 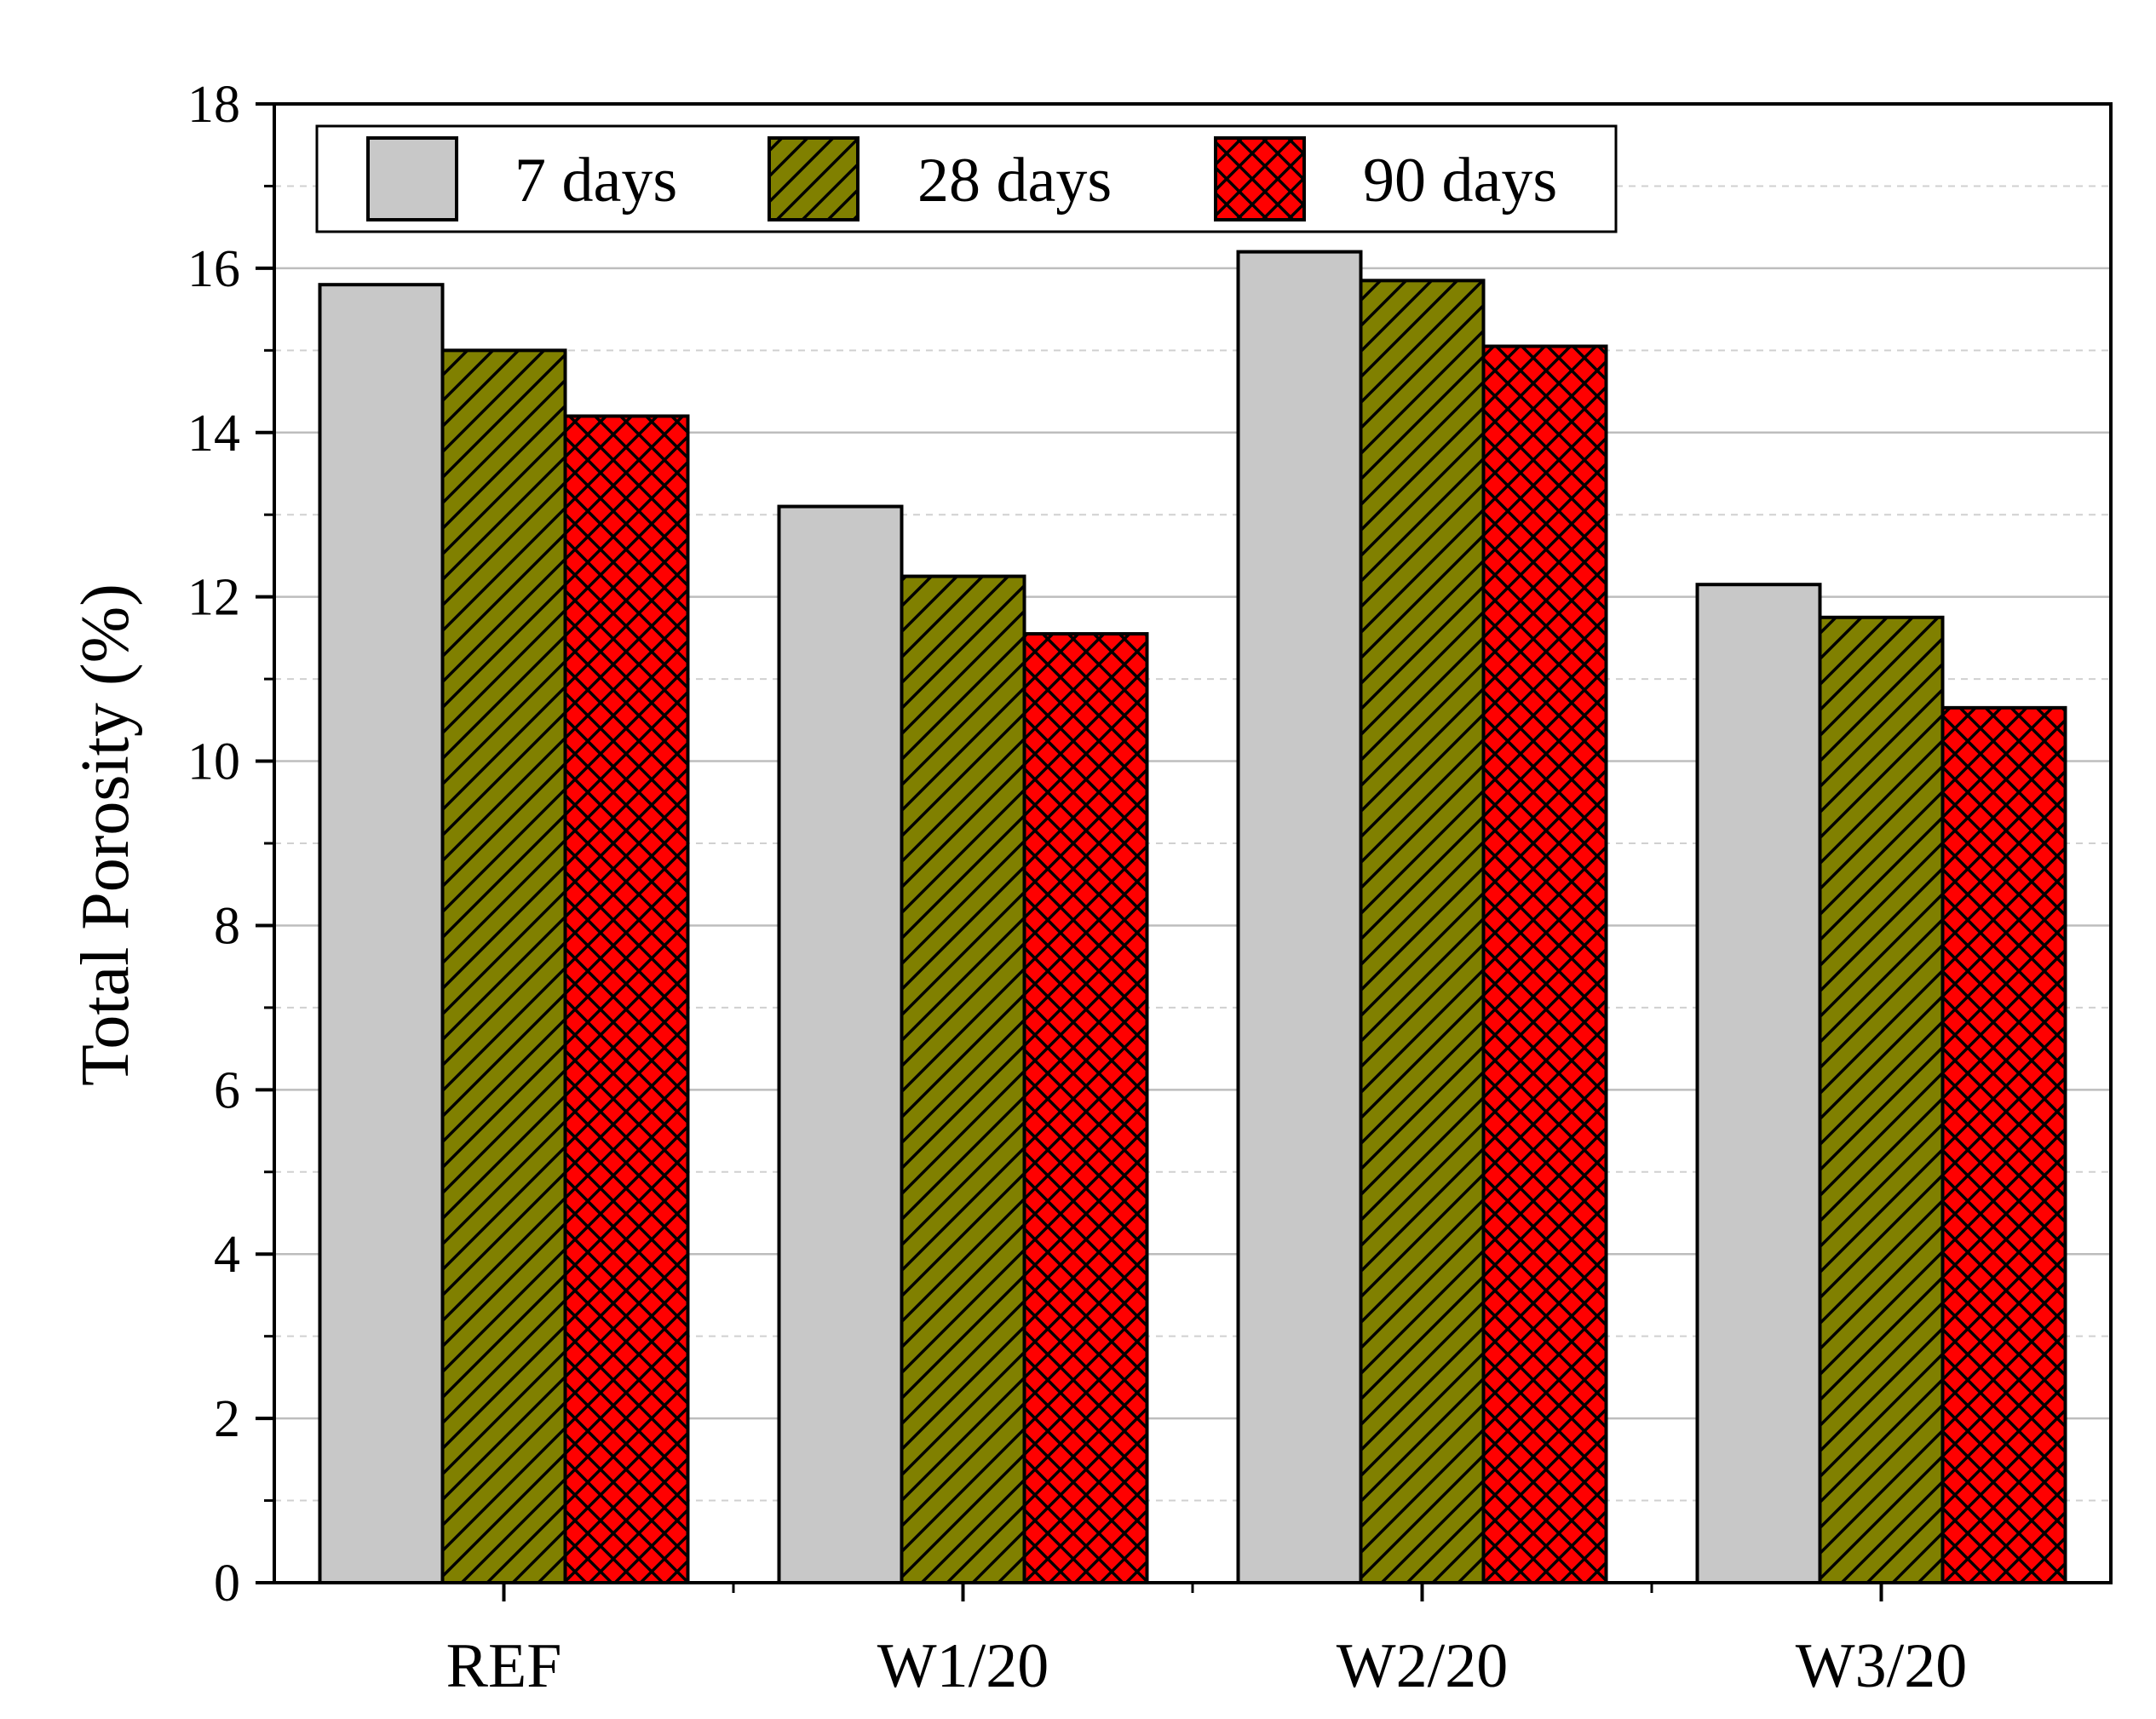 What do you see at coordinates (213, 105) in the screenshot?
I see `y-tick-label: 18` at bounding box center [213, 105].